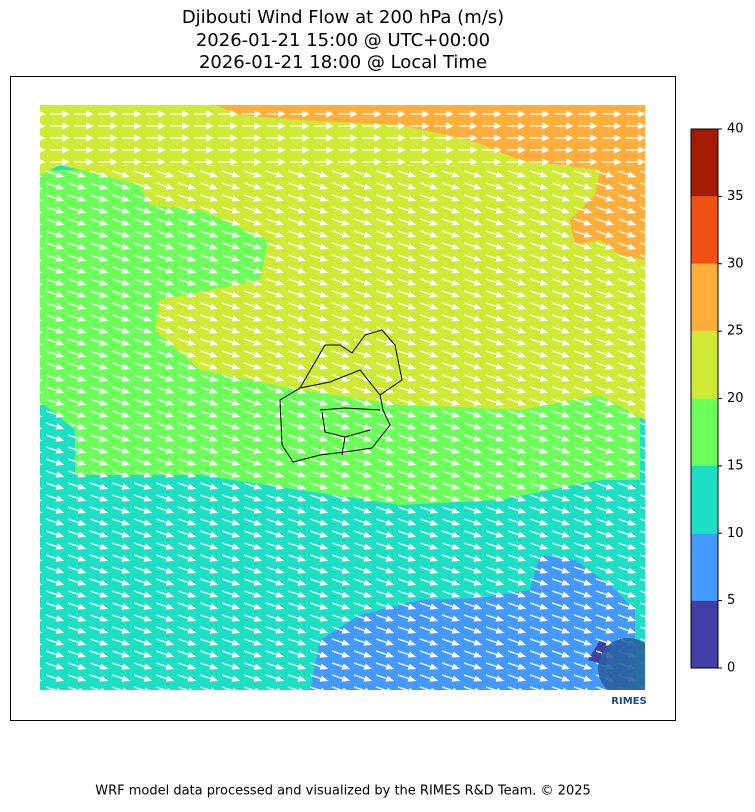  What do you see at coordinates (735, 129) in the screenshot?
I see `colorbar-tick-label: 40` at bounding box center [735, 129].